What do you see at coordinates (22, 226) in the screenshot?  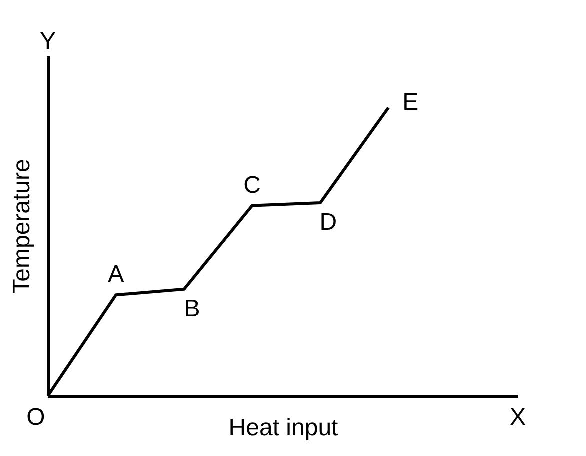 I see `y-axis-title: Temperature` at bounding box center [22, 226].